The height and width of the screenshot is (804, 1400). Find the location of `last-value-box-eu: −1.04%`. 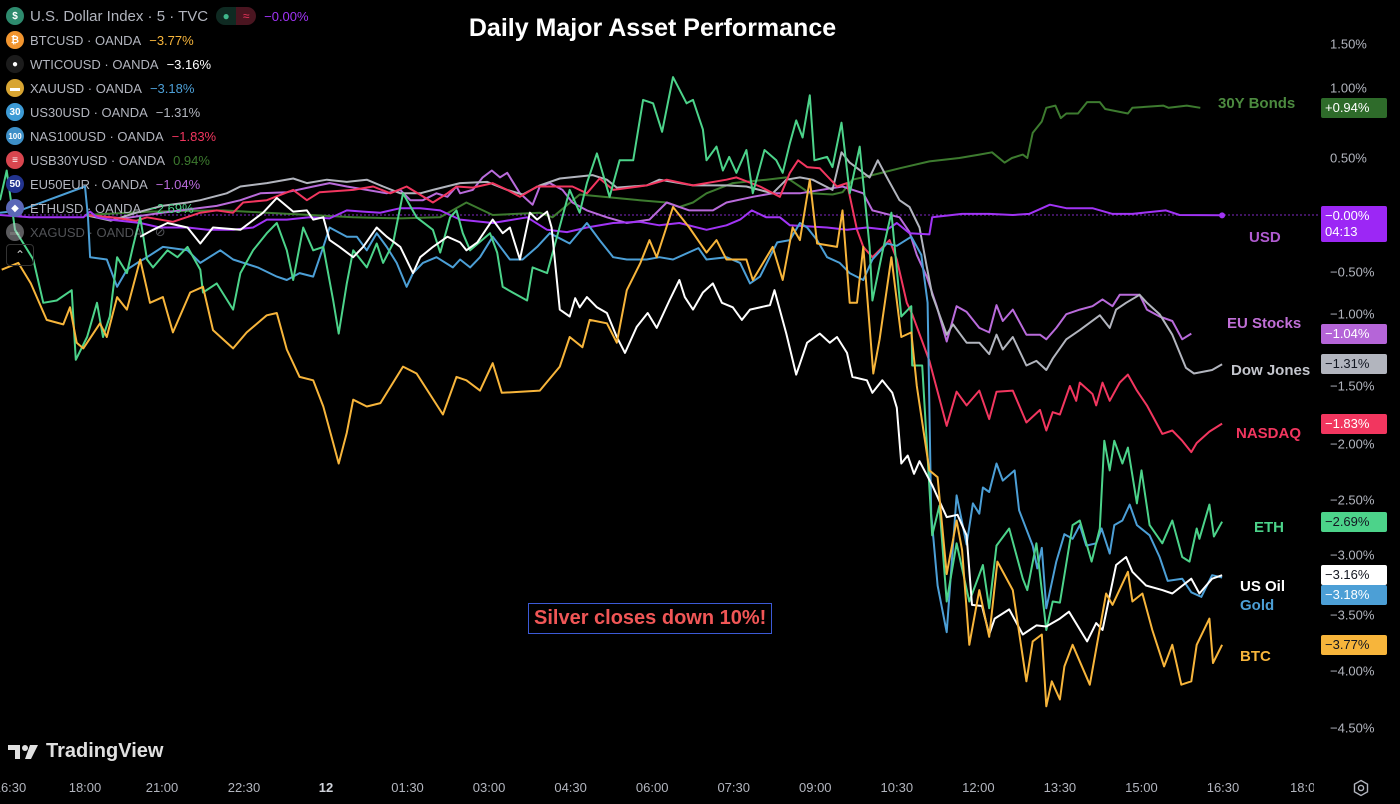

last-value-box-eu: −1.04% is located at coordinates (1354, 333).